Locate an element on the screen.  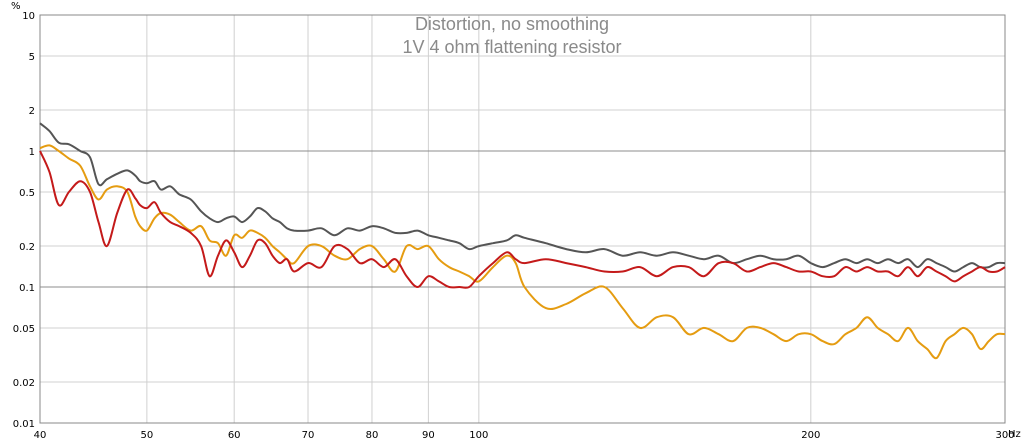
x-tick-labels: 40 50 60 70 80 90 100 200 300 is located at coordinates (524, 435).